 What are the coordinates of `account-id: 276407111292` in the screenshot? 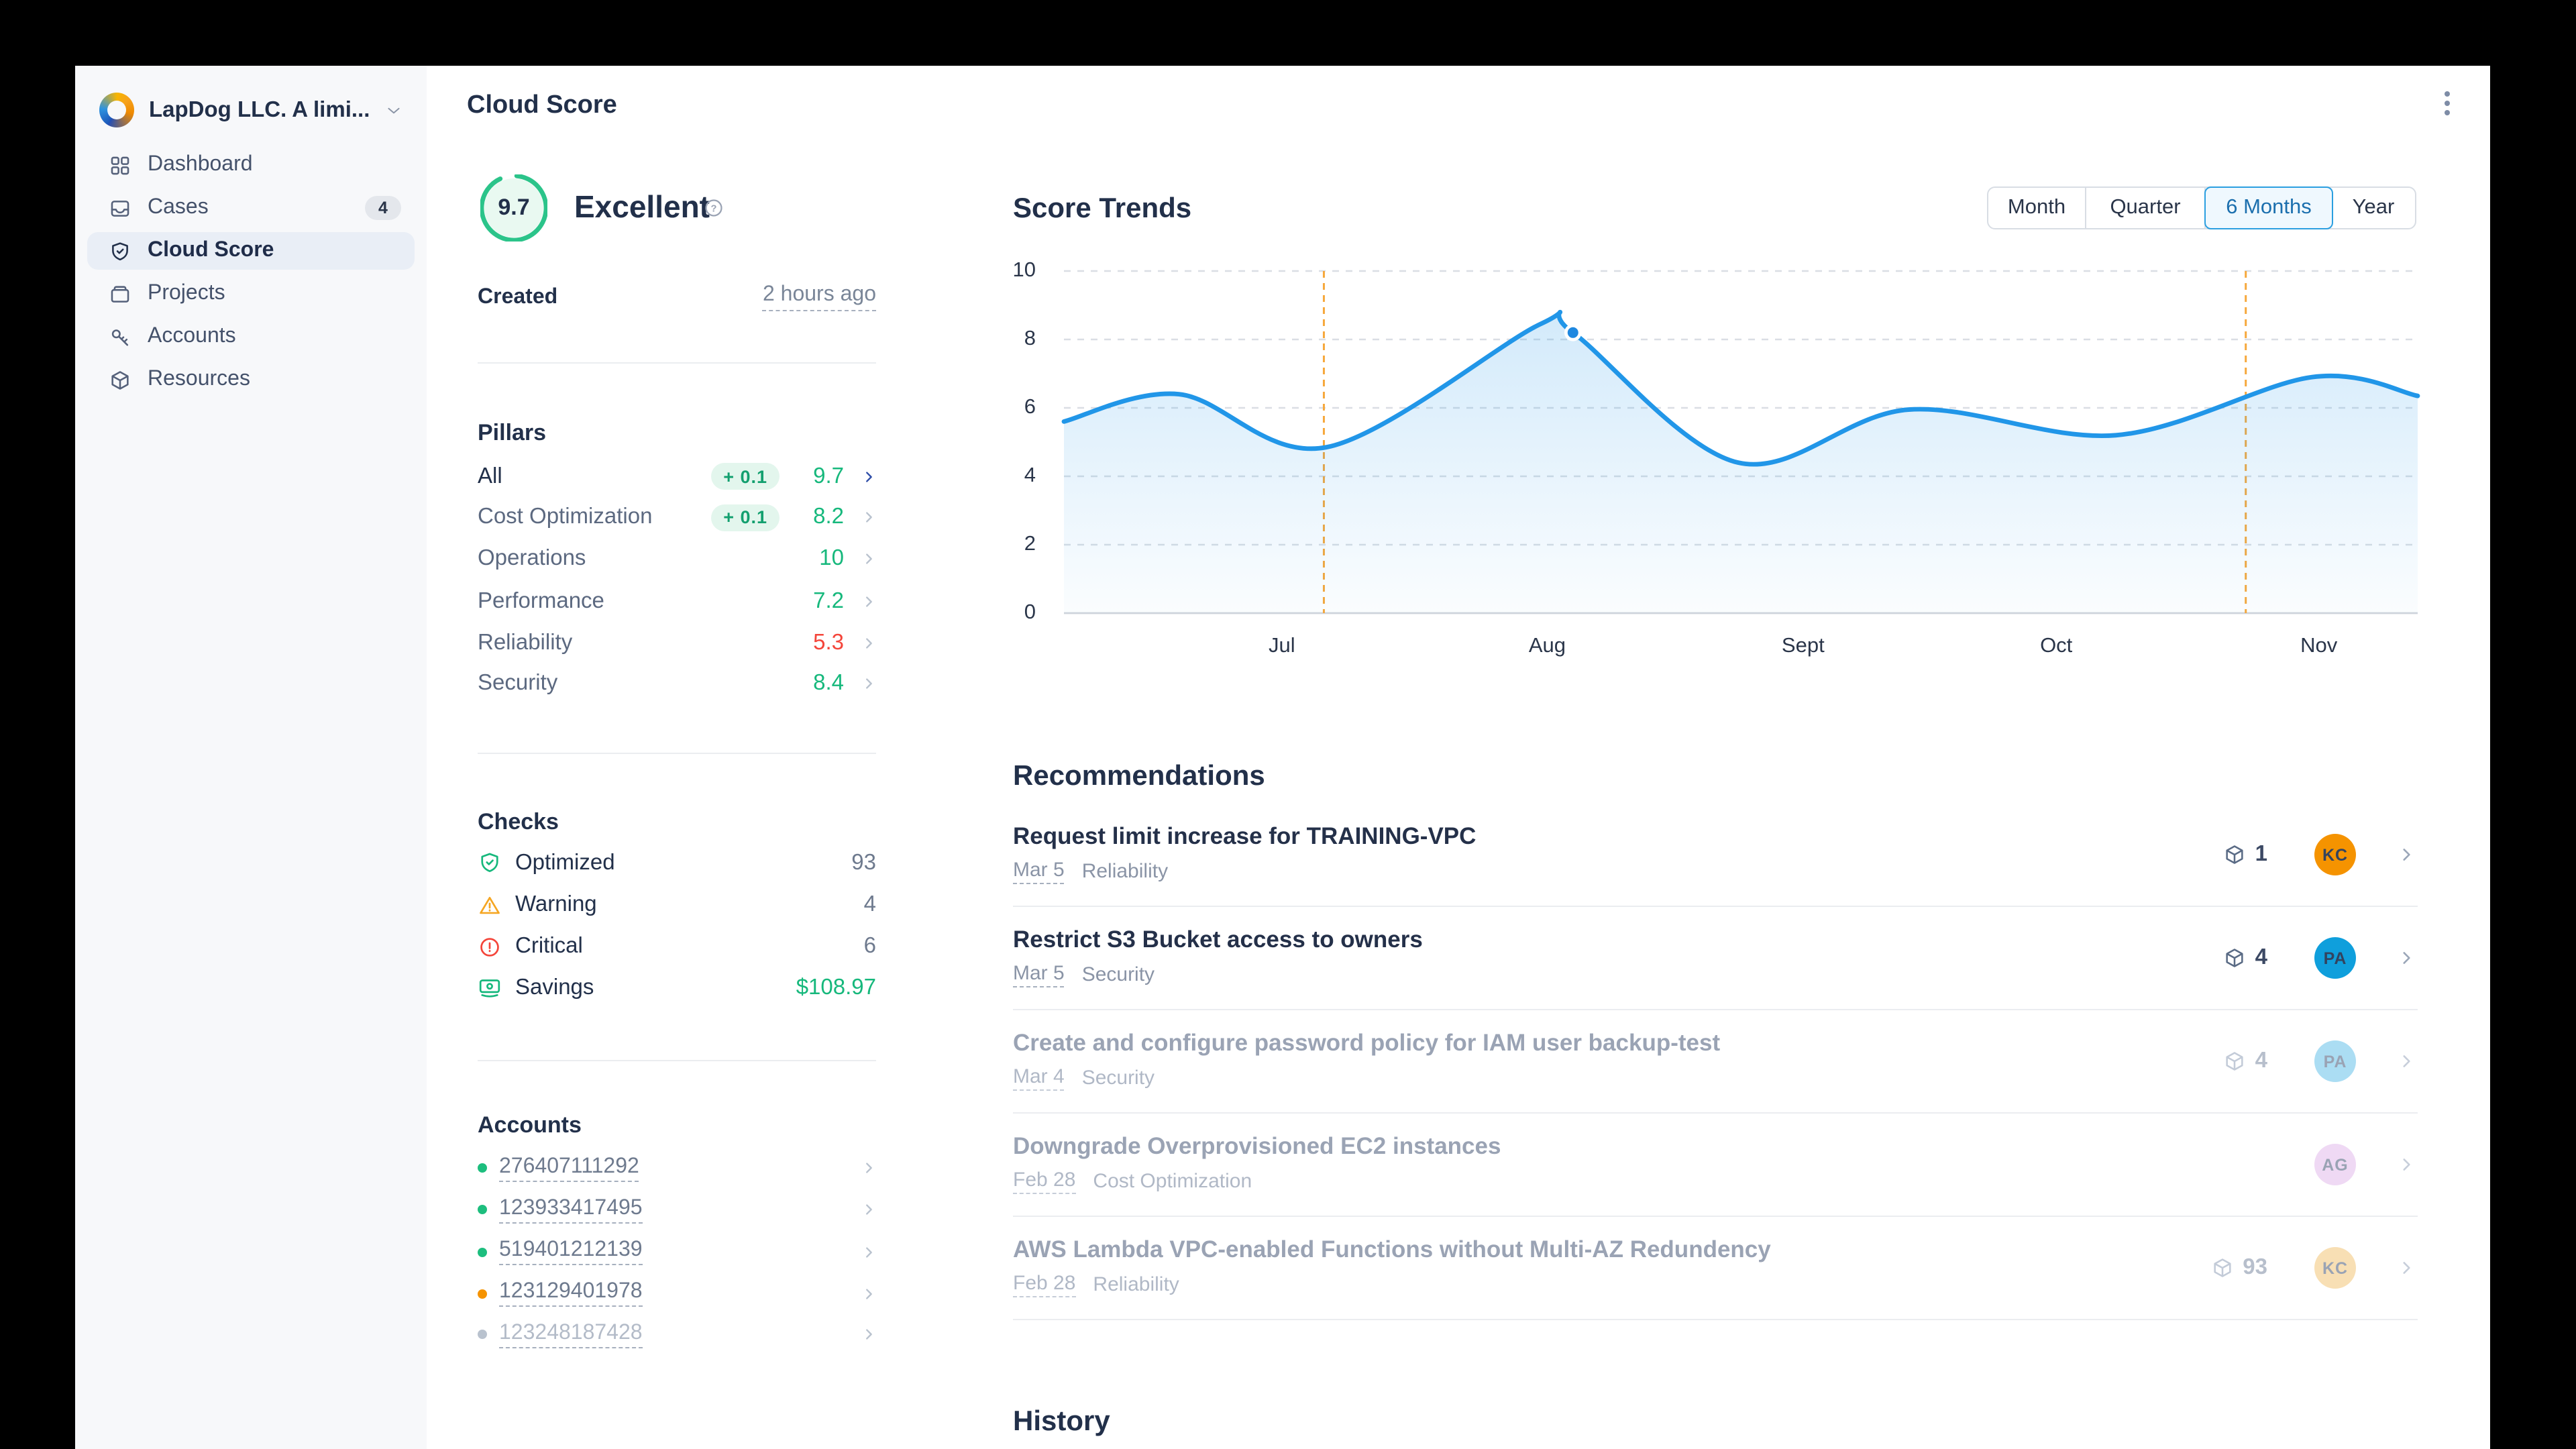 It's located at (569, 1168).